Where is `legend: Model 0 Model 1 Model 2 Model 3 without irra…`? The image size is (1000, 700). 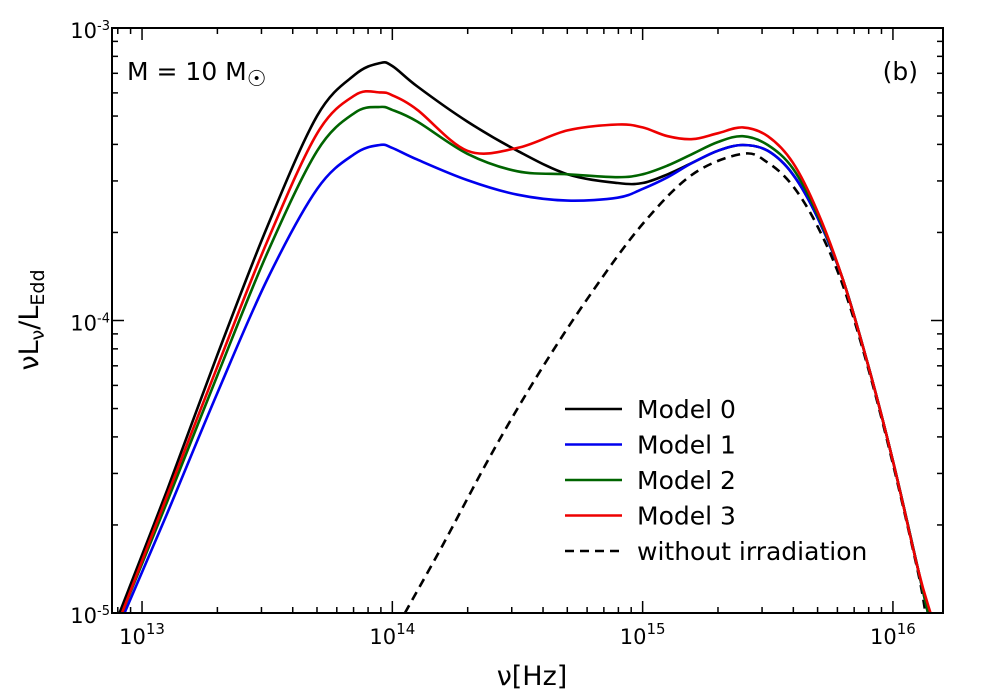 legend: Model 0 Model 1 Model 2 Model 3 without irra… is located at coordinates (716, 480).